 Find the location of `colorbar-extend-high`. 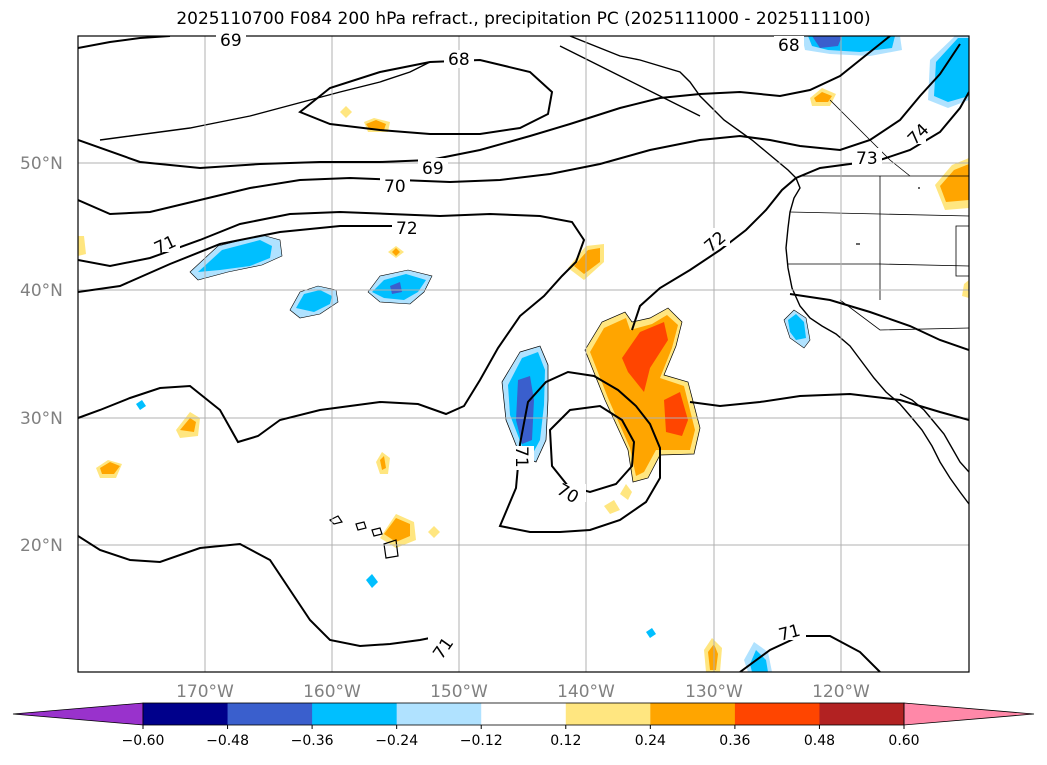

colorbar-extend-high is located at coordinates (969, 714).